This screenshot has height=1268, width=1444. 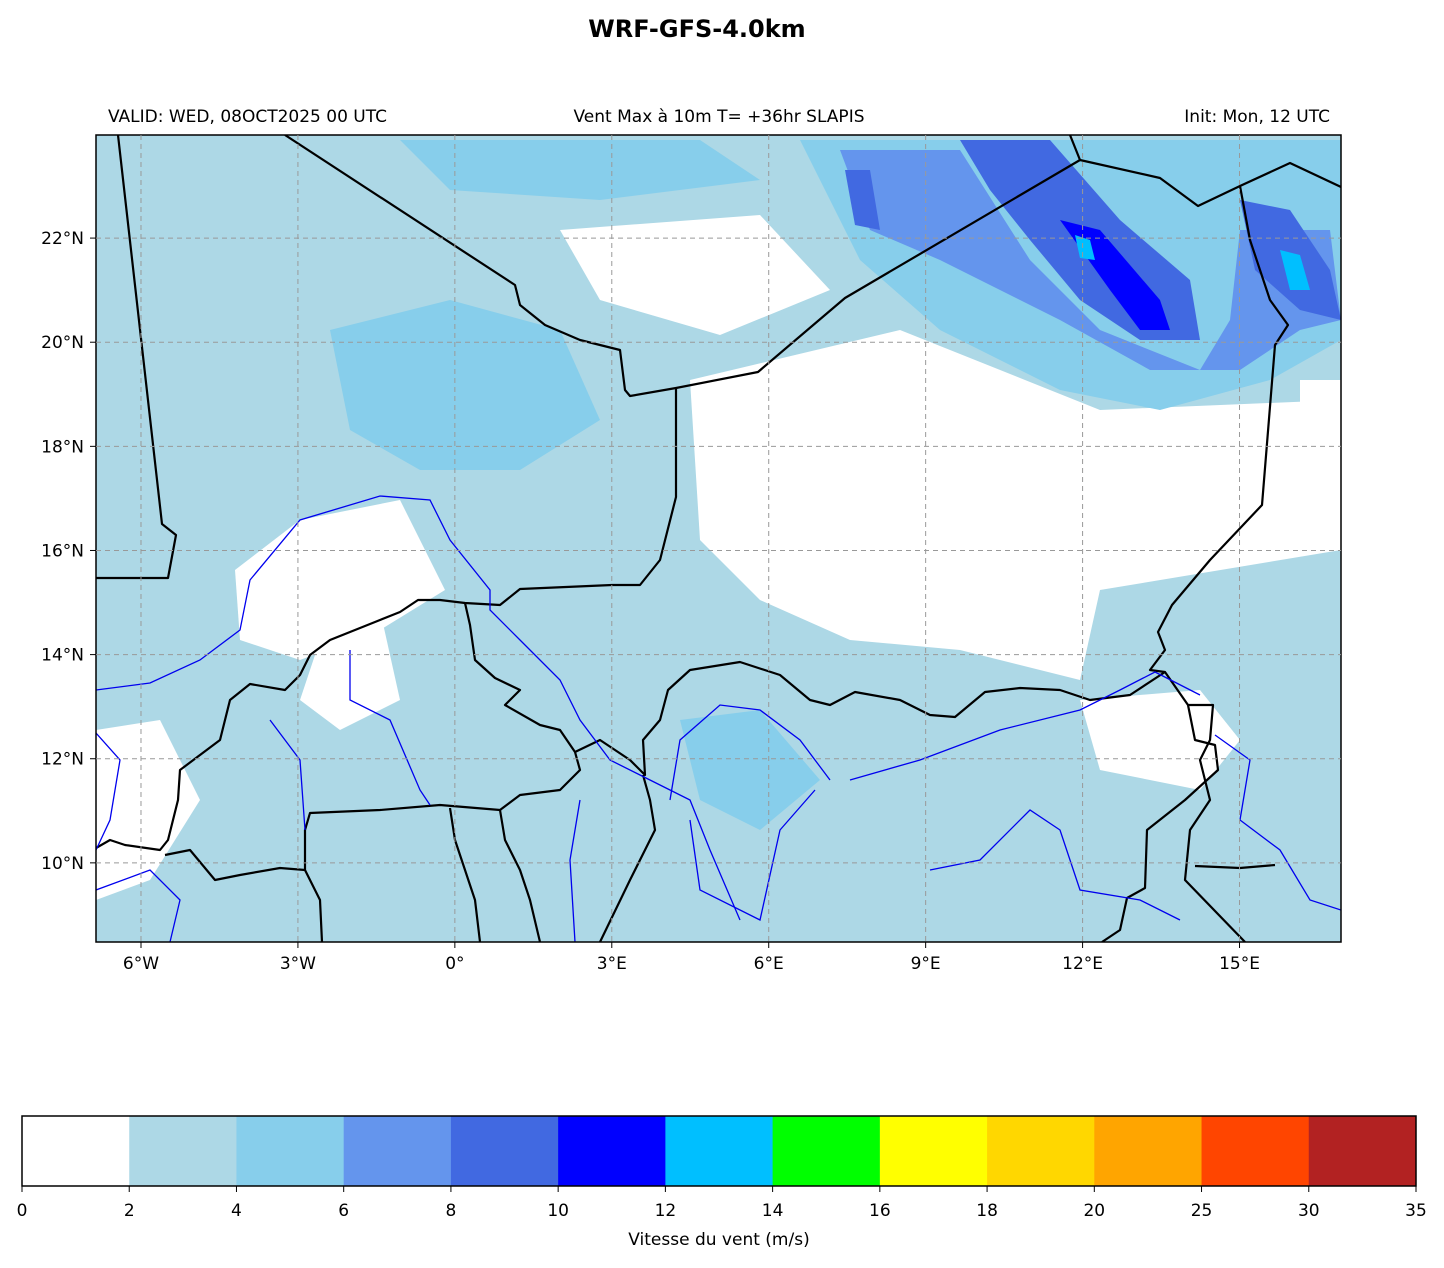 What do you see at coordinates (247, 117) in the screenshot?
I see `subtitle-left: VALID: WED, 08OCT2025 00 UTC` at bounding box center [247, 117].